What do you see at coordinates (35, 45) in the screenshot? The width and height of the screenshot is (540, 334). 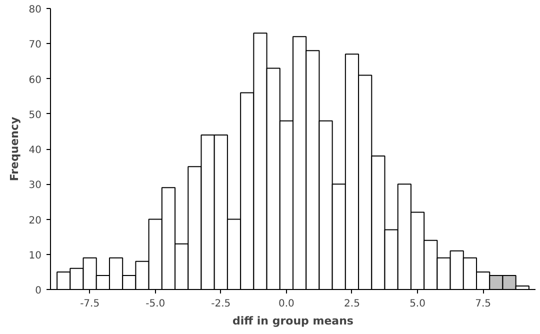 I see `y-tick-label: 70` at bounding box center [35, 45].